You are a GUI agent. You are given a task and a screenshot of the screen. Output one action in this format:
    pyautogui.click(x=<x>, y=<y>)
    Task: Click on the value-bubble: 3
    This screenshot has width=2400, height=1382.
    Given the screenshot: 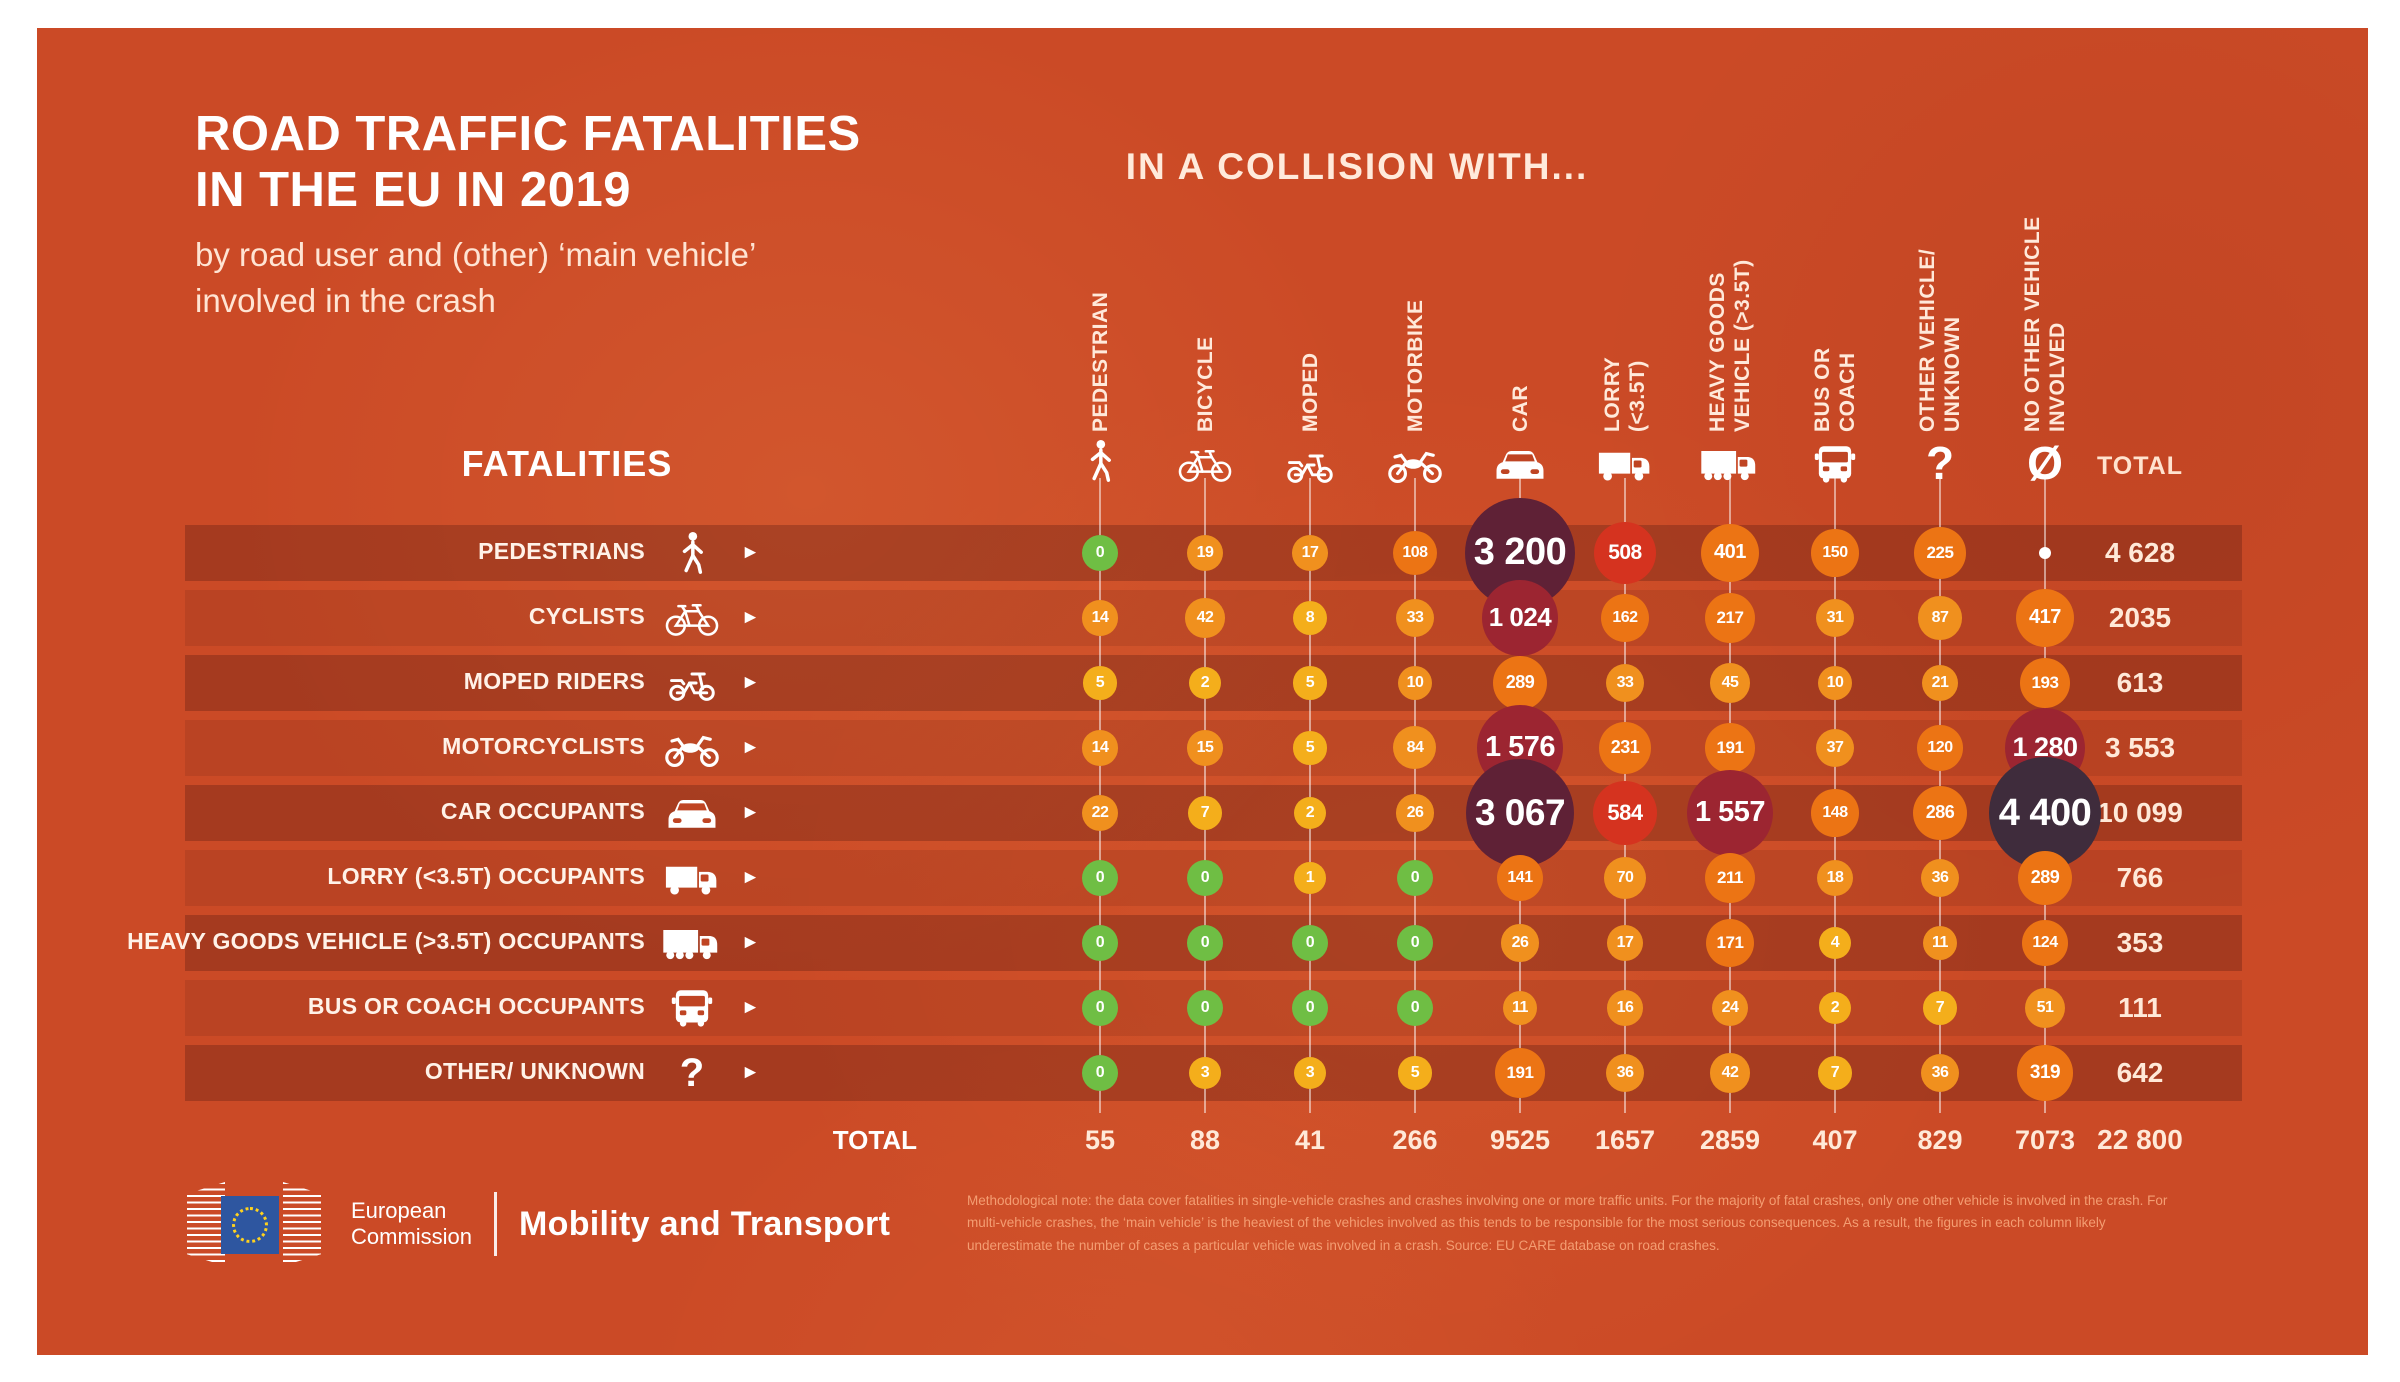 What is the action you would take?
    pyautogui.click(x=1310, y=1073)
    